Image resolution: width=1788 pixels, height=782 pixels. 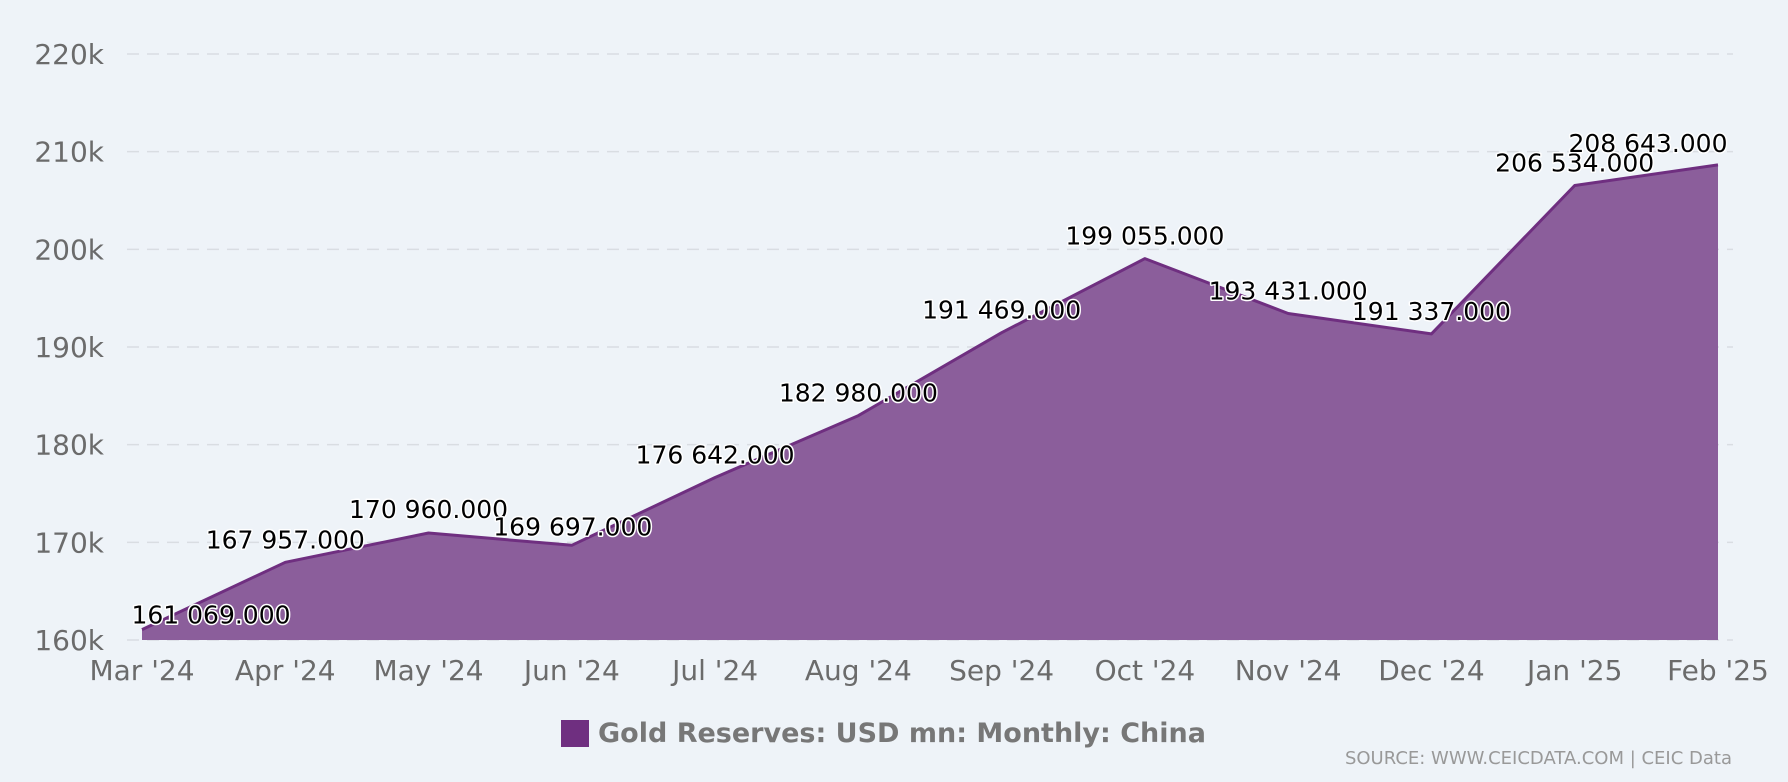 I want to click on y-axis-labels: 160k 170k 180k 190k 200k 210k 220k, so click(x=69, y=347).